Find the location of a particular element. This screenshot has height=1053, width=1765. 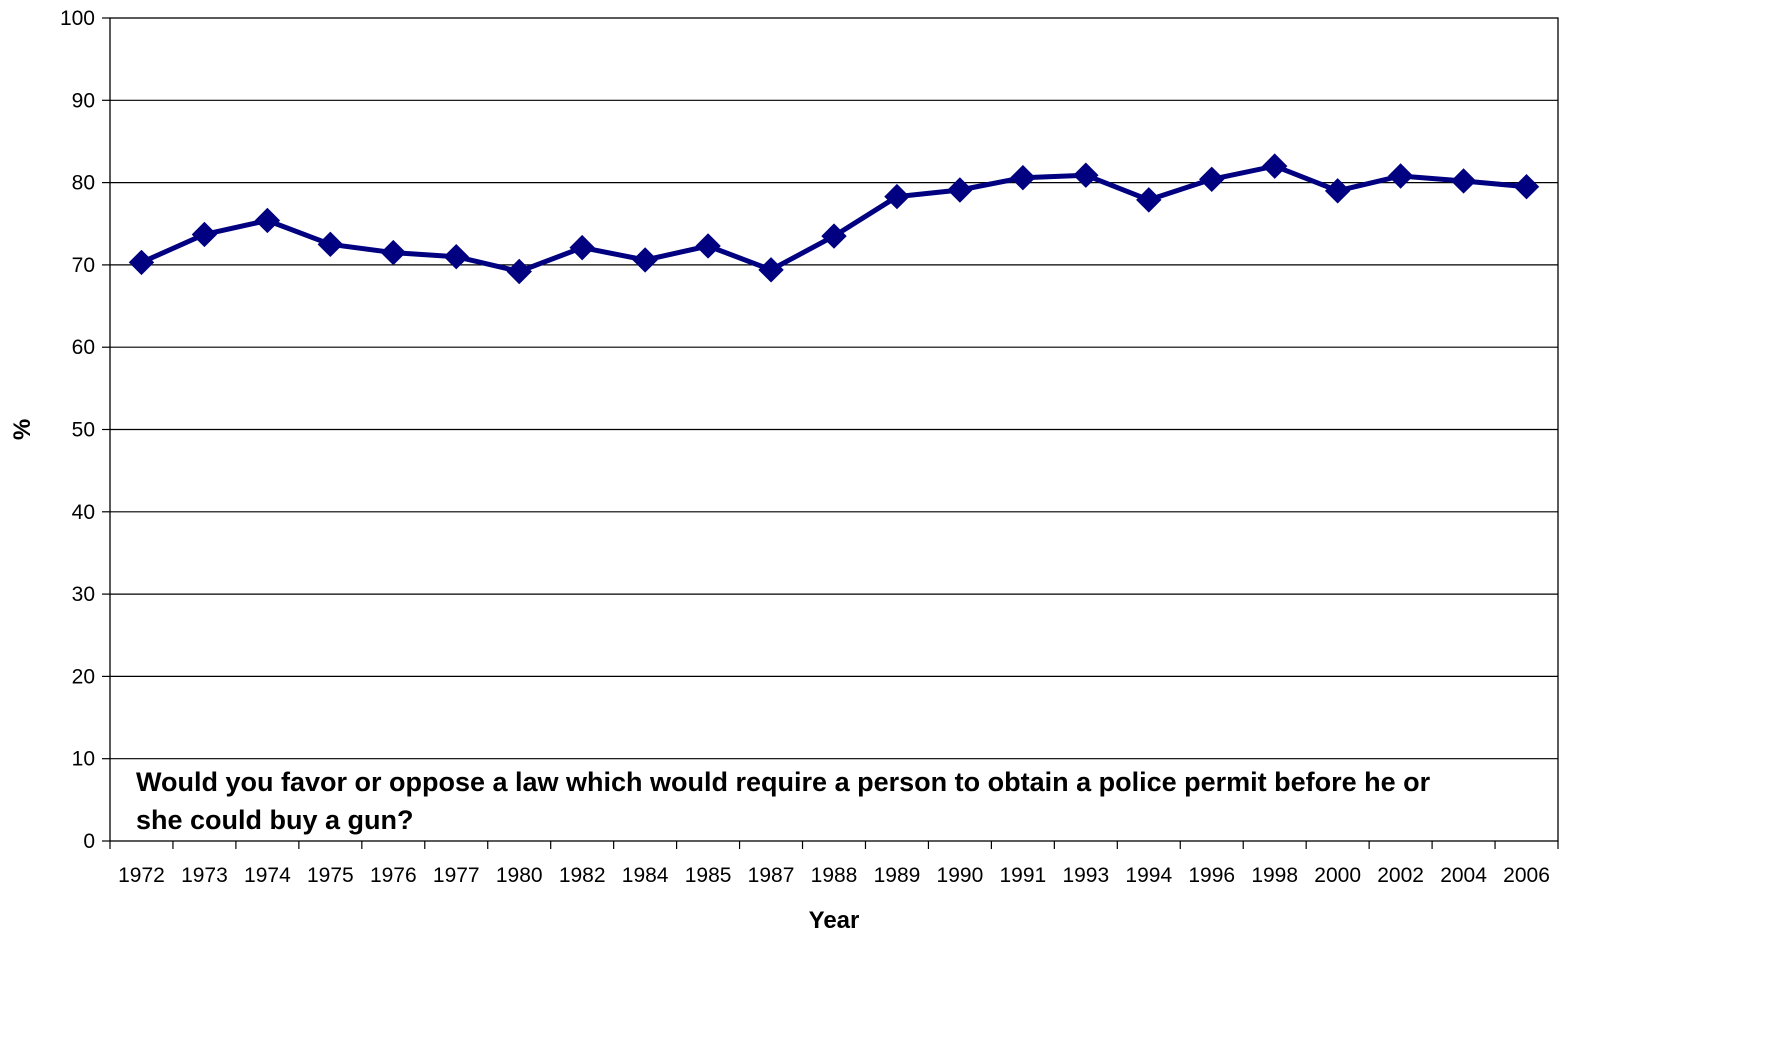

y-tick-label: 60 is located at coordinates (83, 347).